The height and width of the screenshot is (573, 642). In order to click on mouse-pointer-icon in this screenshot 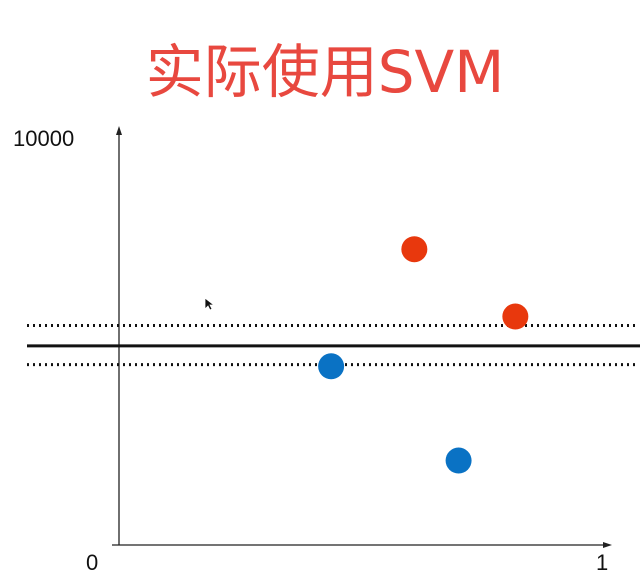, I will do `click(210, 304)`.